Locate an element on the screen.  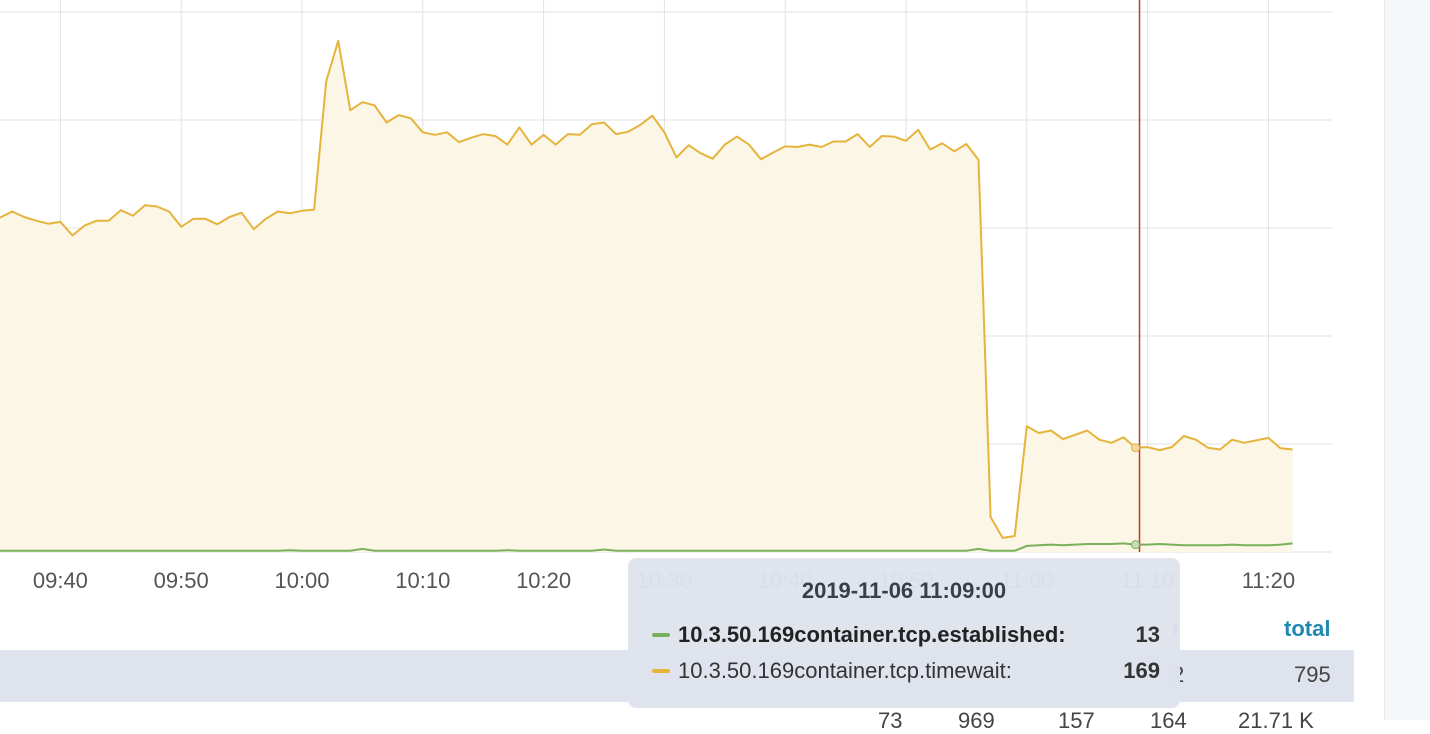
x-tick-label: 09:50 is located at coordinates (181, 580).